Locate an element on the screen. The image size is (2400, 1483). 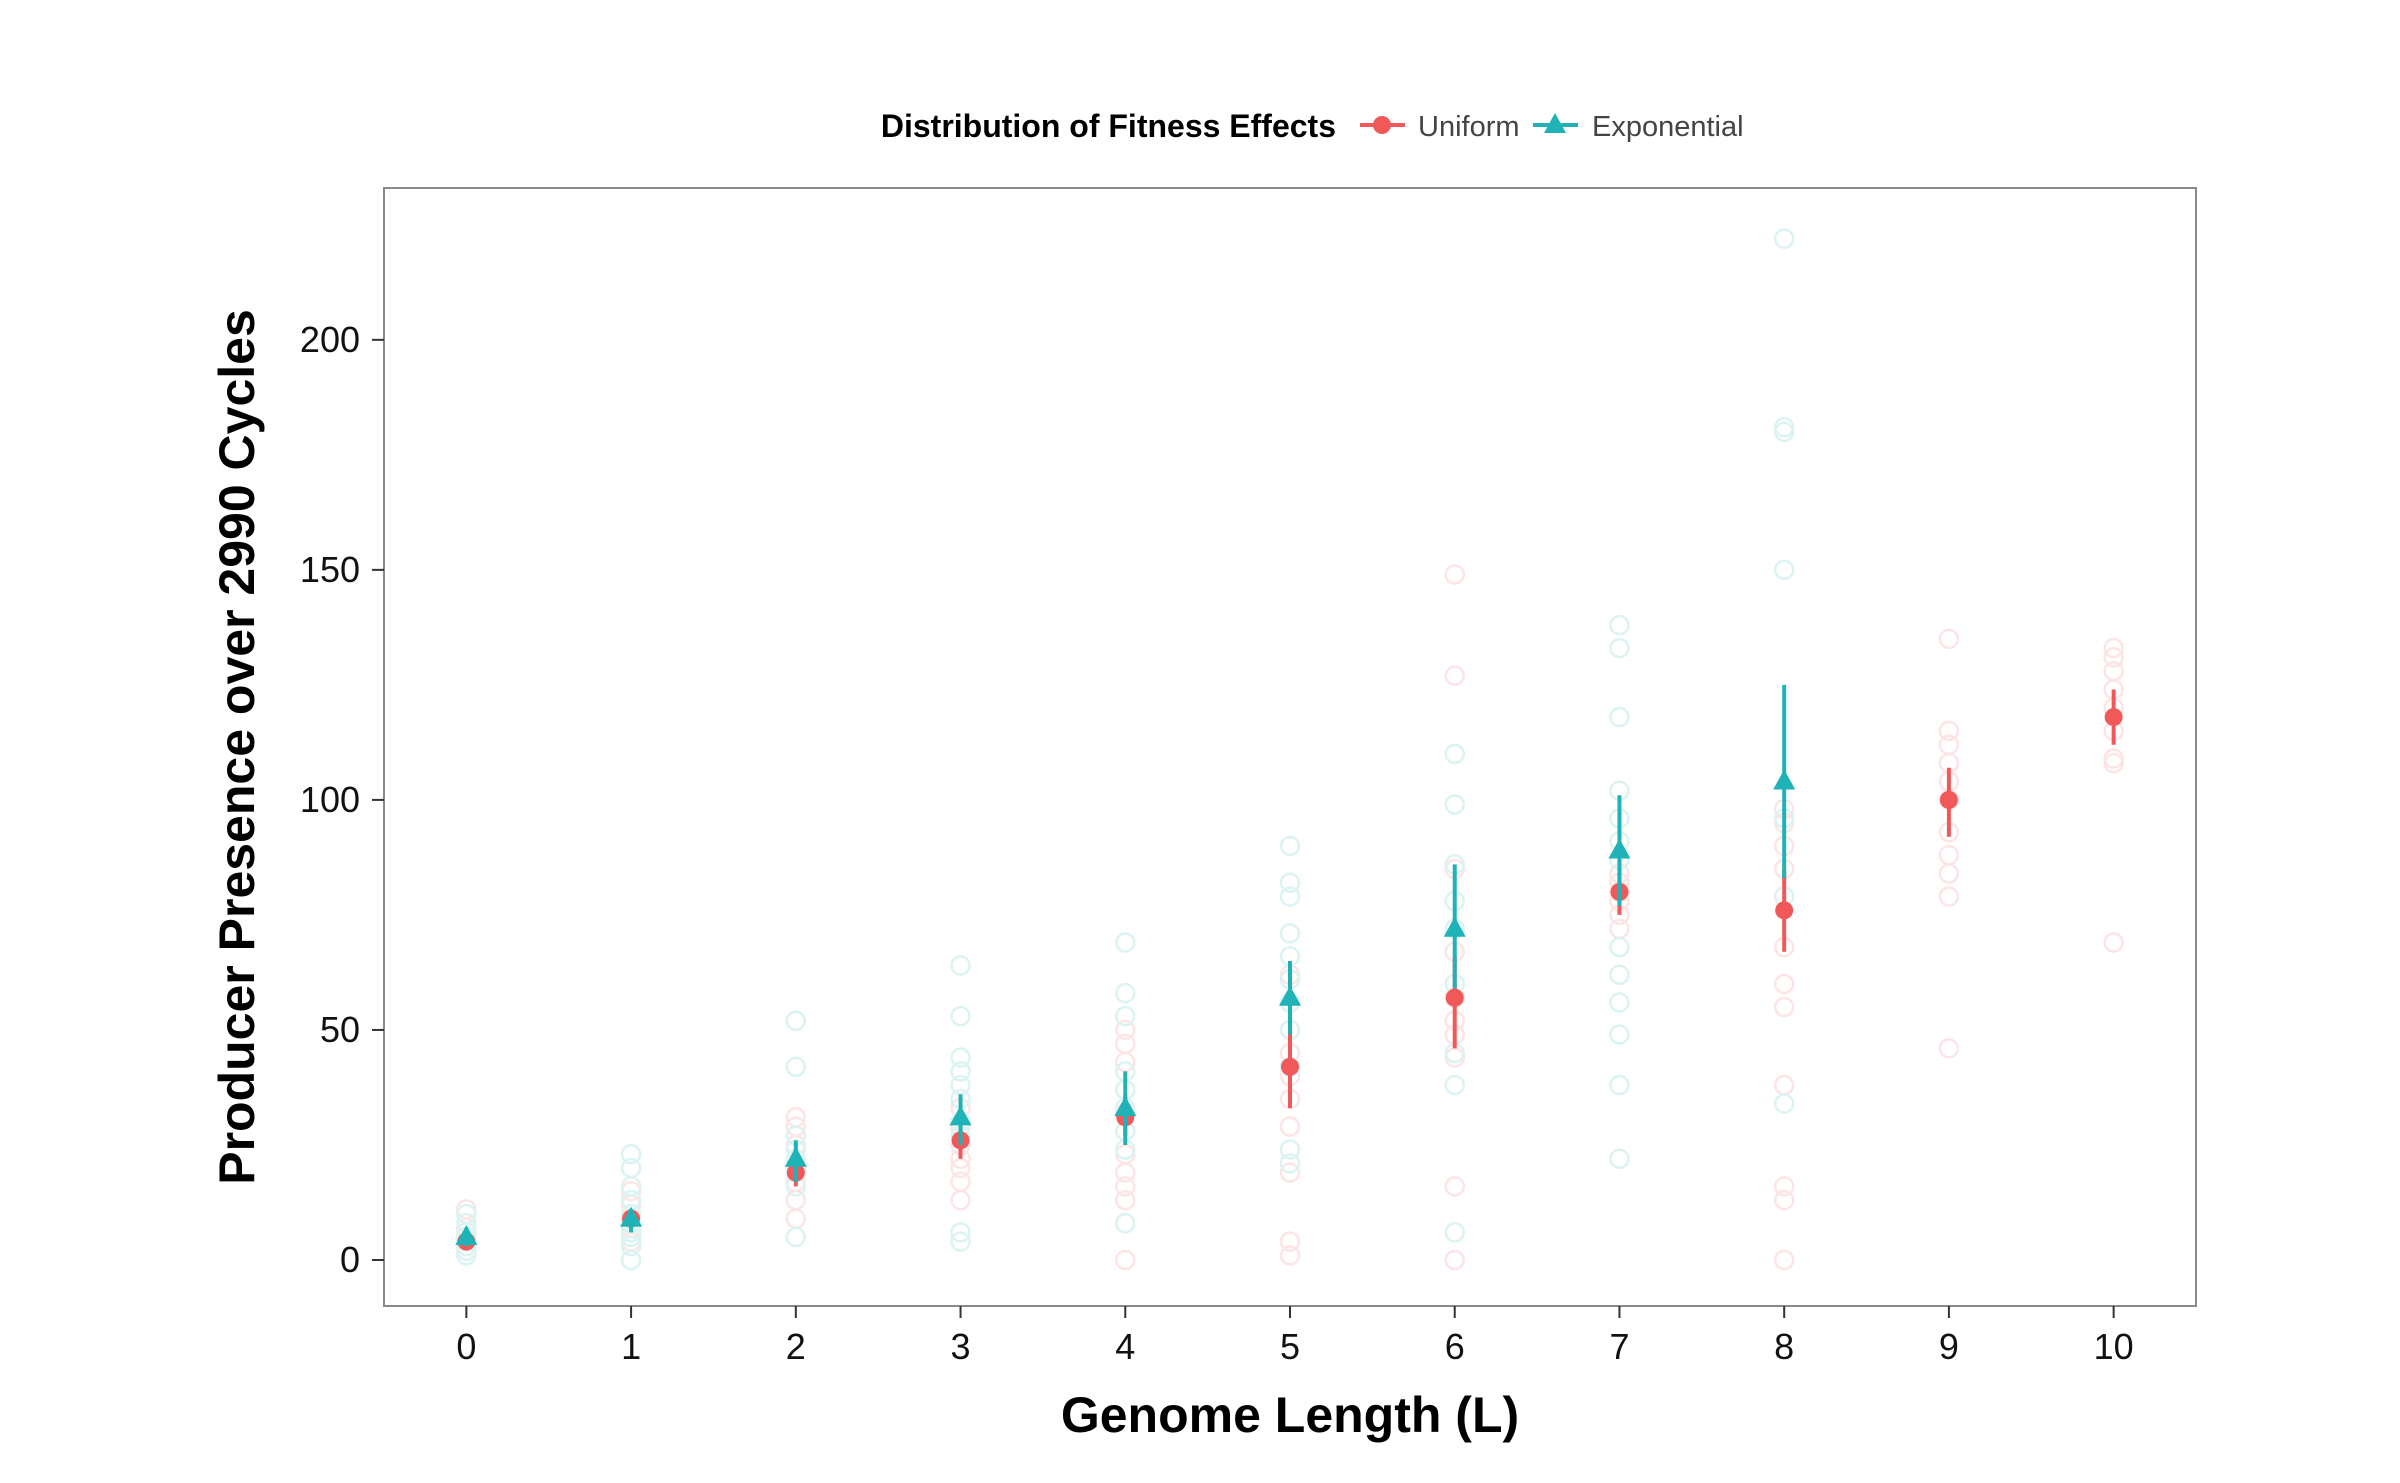
y-tick-label: 200 is located at coordinates (330, 339).